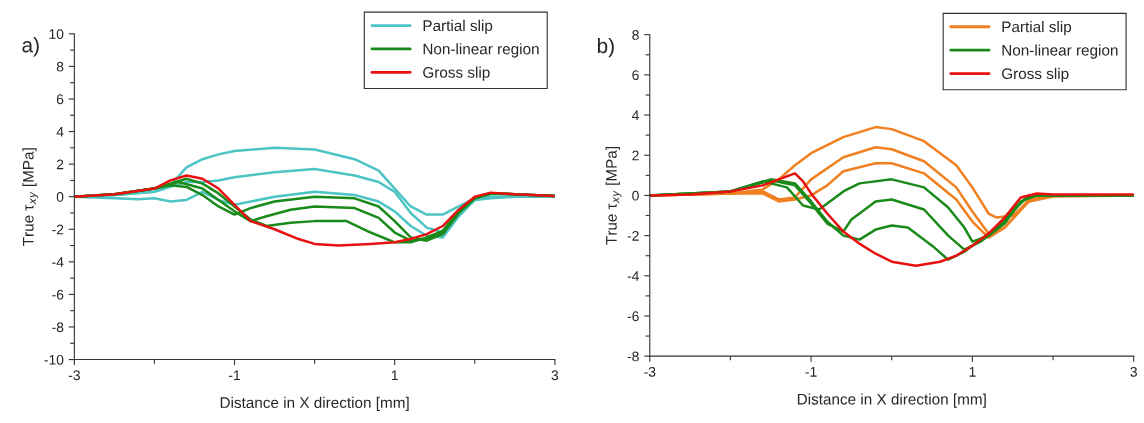 The width and height of the screenshot is (1144, 423). Describe the element at coordinates (54, 359) in the screenshot. I see `y-tick-label: -10` at that location.